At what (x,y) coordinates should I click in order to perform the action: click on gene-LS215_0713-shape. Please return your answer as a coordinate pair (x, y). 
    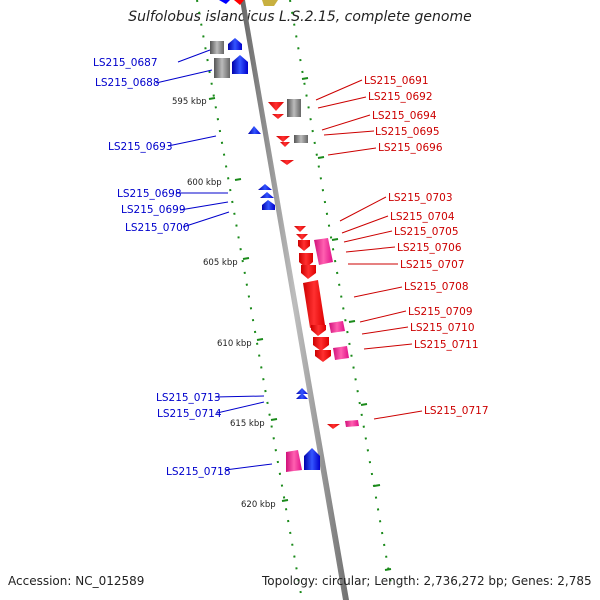
    Looking at the image, I should click on (302, 391).